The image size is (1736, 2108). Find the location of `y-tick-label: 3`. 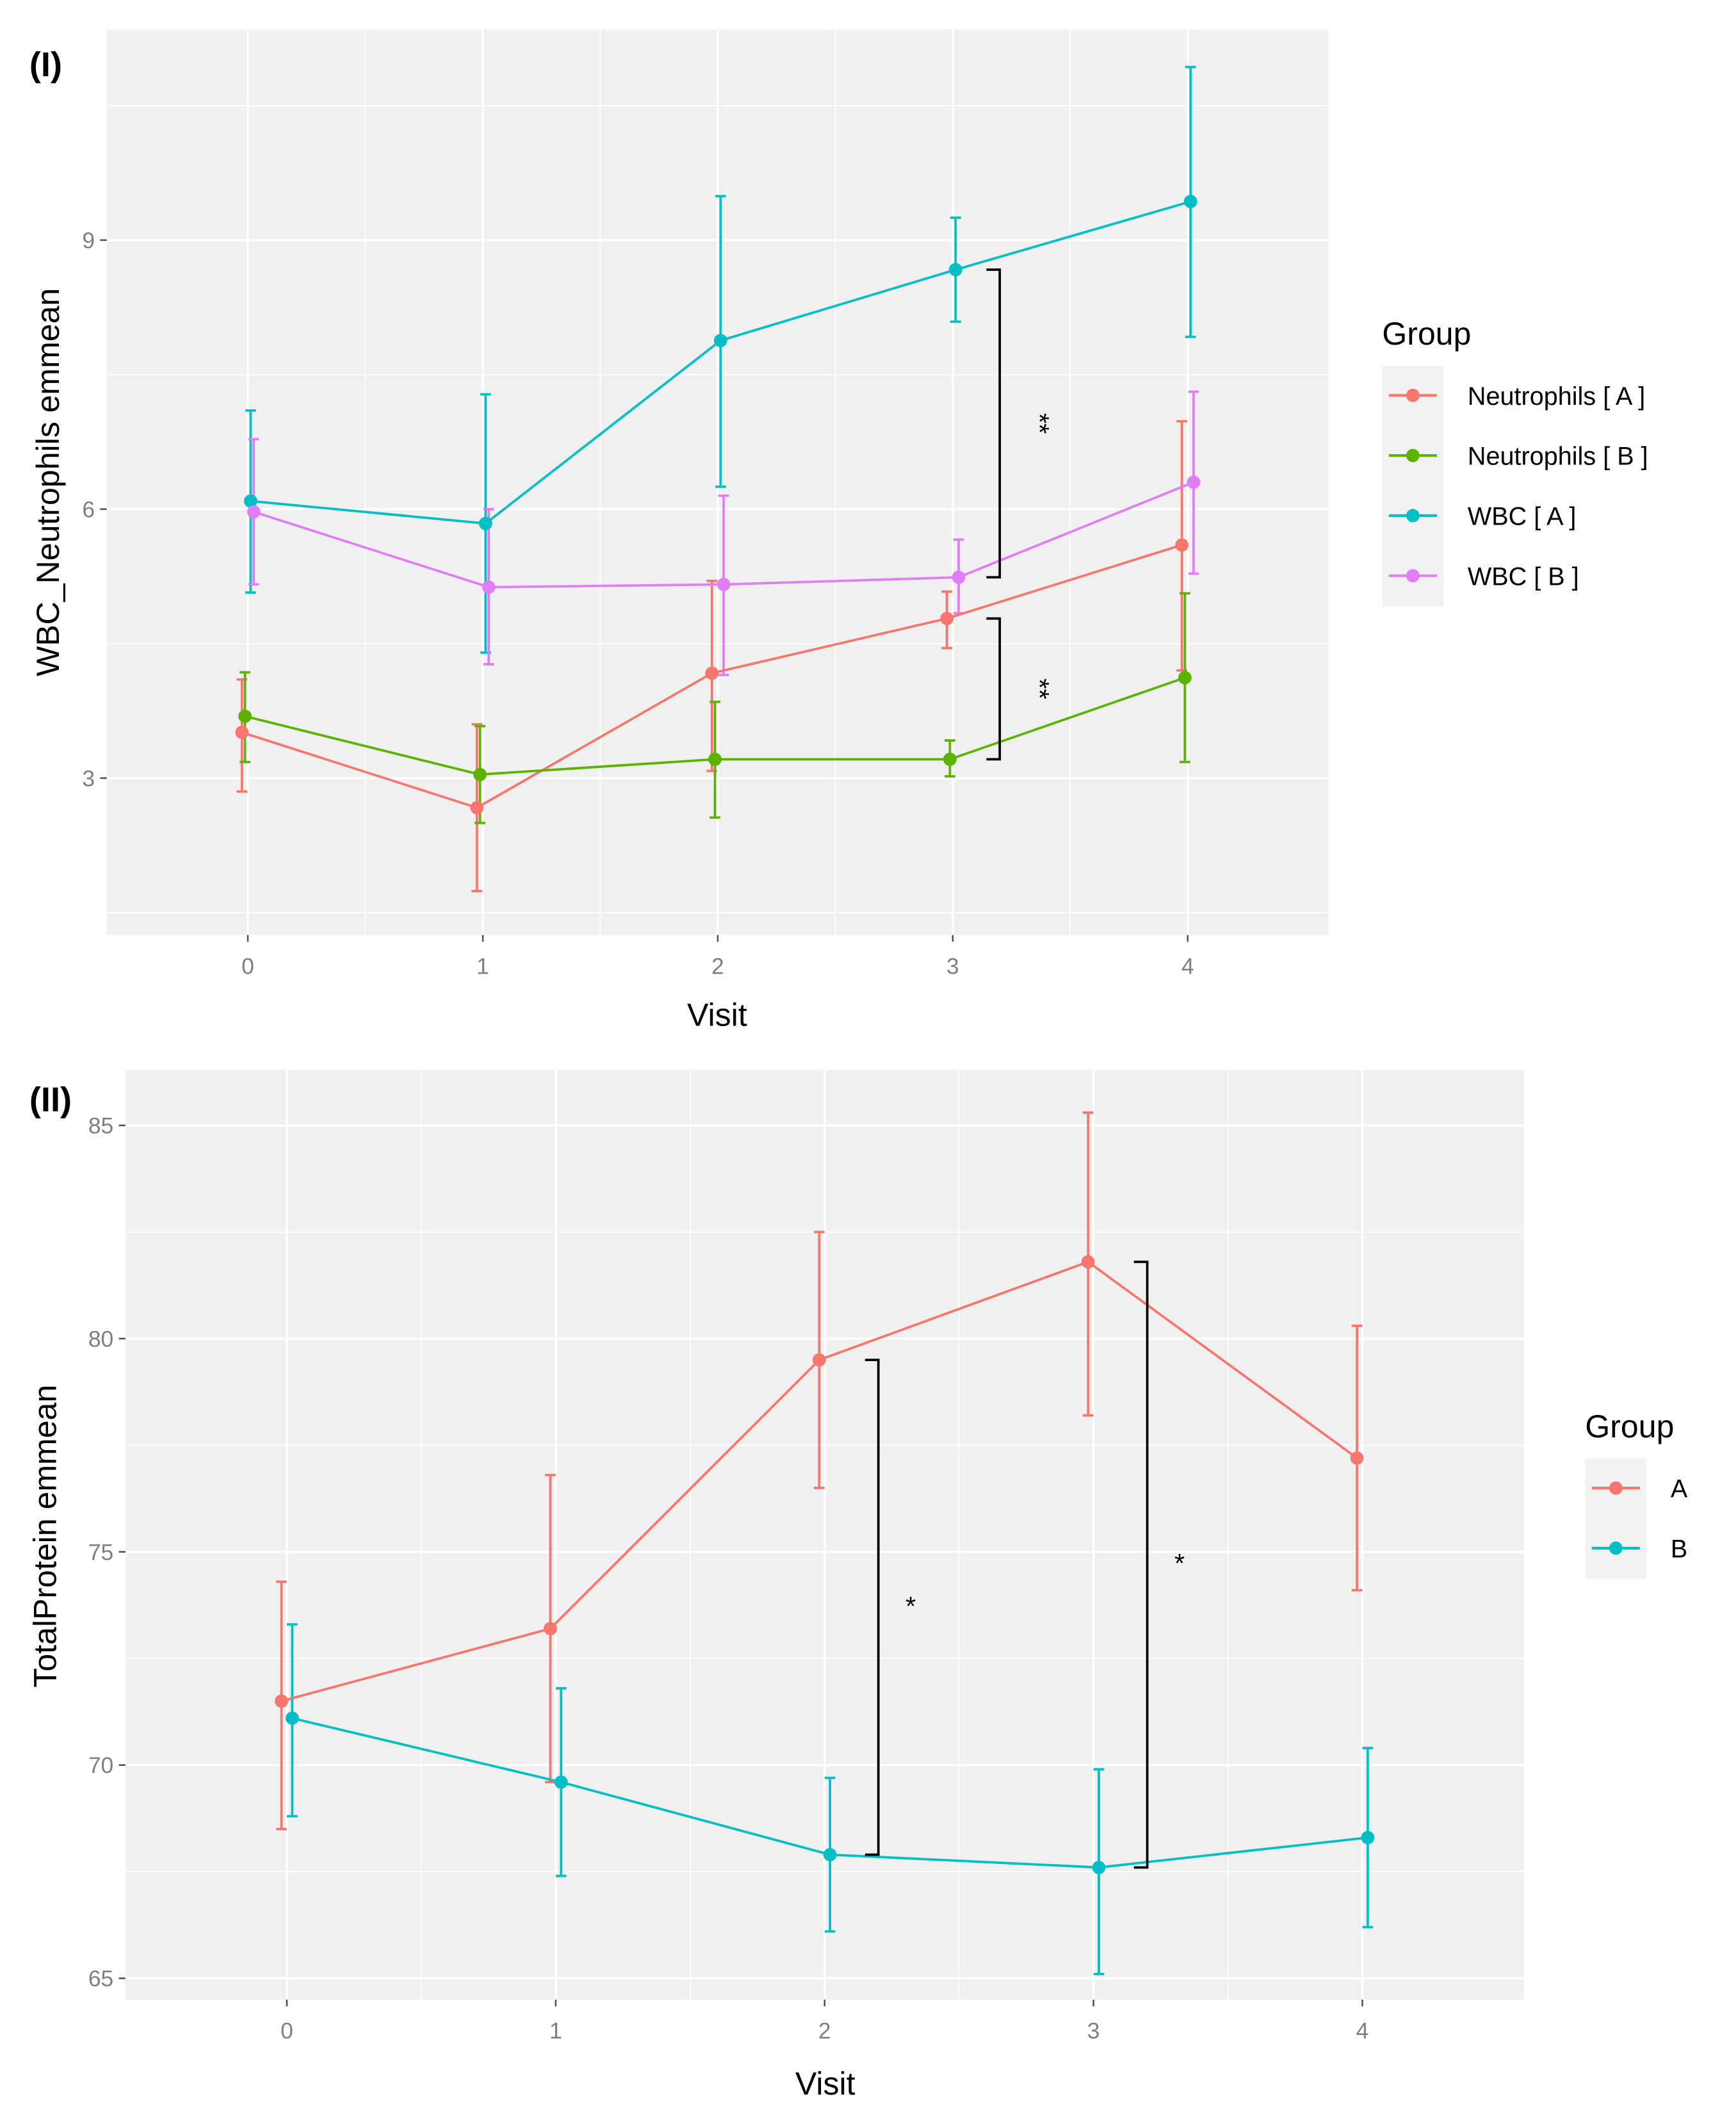

y-tick-label: 3 is located at coordinates (88, 778).